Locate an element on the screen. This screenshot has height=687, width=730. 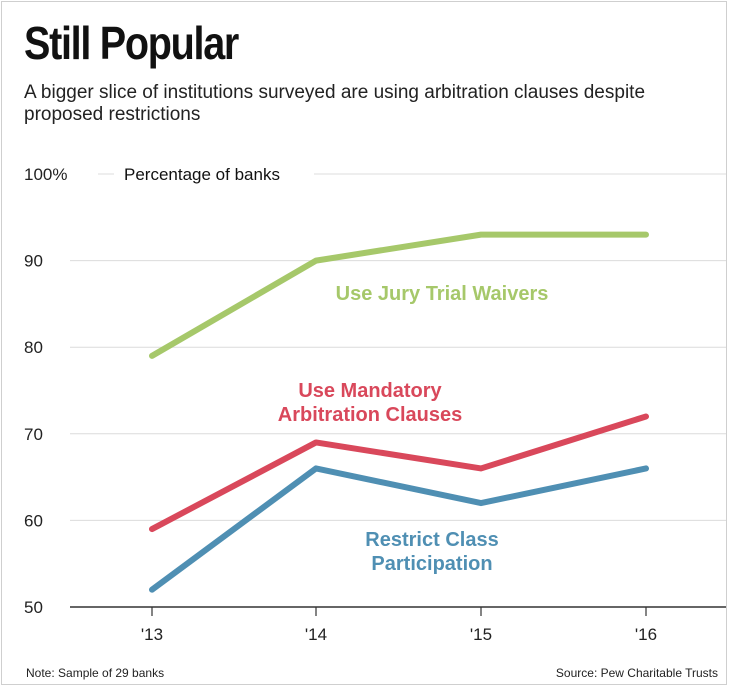
series-label: Arbitration Clauses is located at coordinates (370, 415).